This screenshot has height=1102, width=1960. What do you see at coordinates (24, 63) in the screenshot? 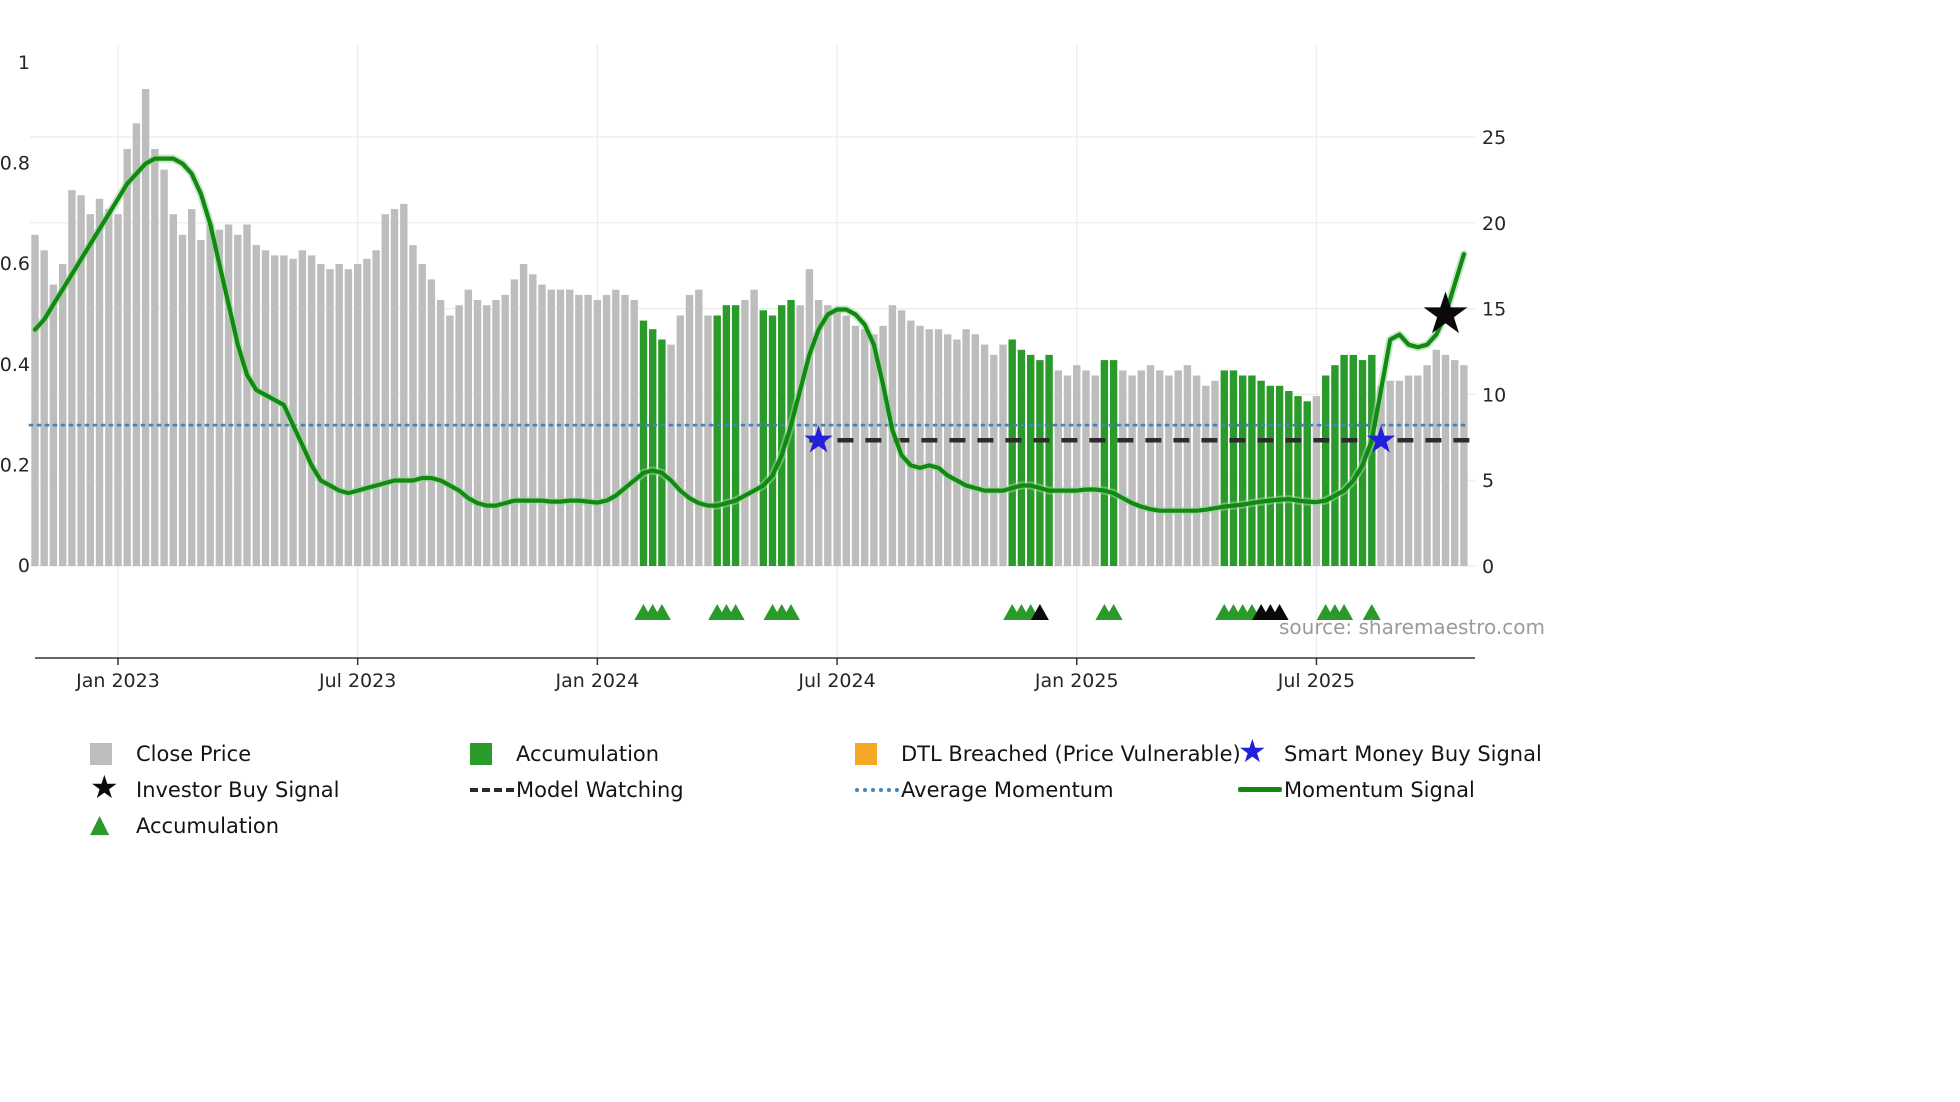
I see `svg-text: 1` at bounding box center [24, 63].